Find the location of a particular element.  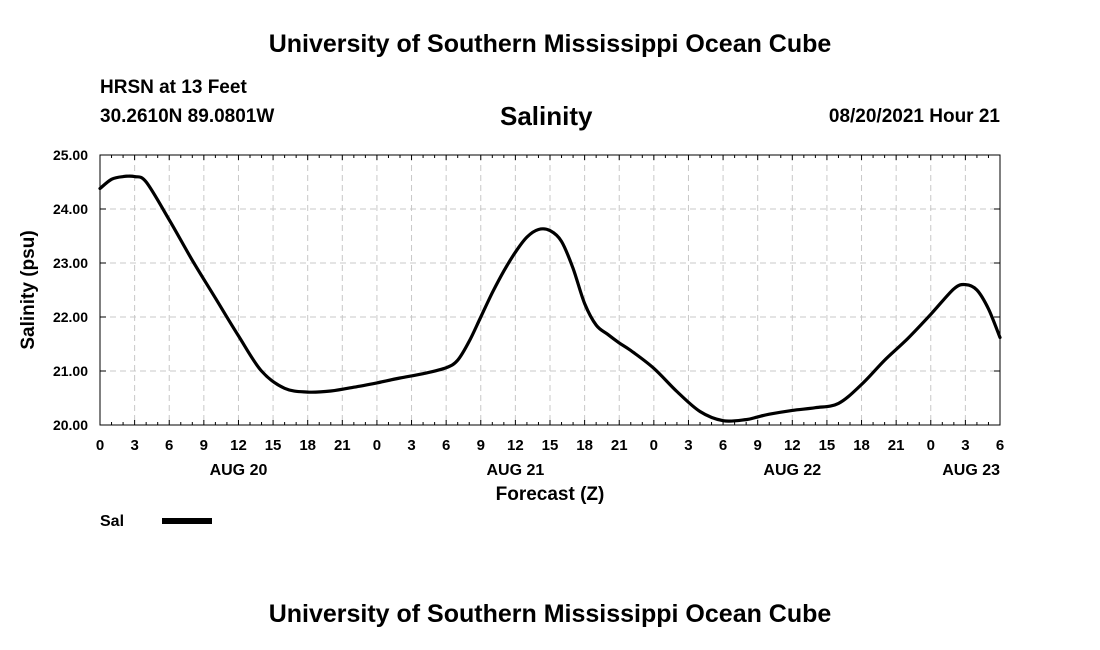

y-tick-label: 22.00 is located at coordinates (70, 317).